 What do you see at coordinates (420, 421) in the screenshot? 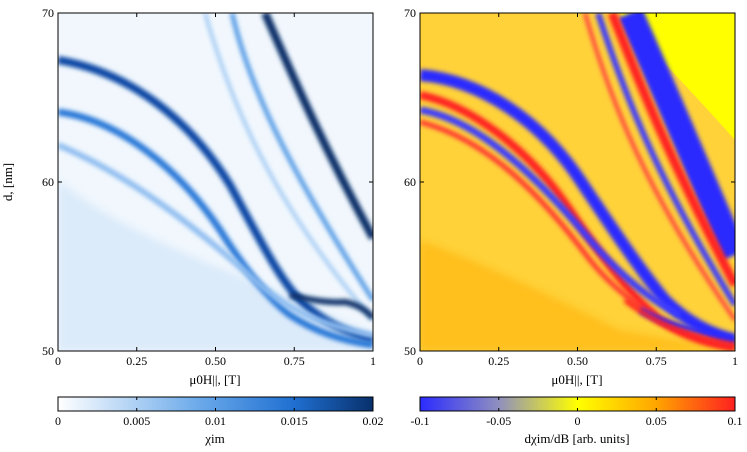
I see `colorbar-tick-label-right: -0.1` at bounding box center [420, 421].